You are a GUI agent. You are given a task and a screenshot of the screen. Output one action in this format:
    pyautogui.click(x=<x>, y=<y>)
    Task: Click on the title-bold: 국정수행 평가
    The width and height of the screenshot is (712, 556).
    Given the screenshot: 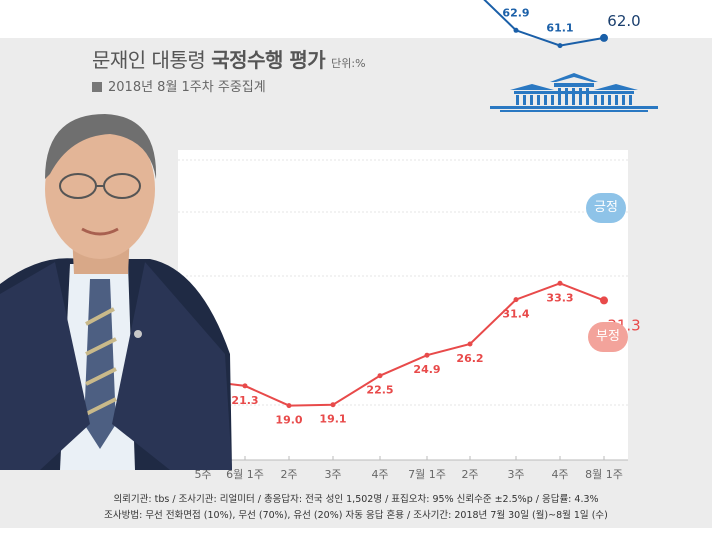 What is the action you would take?
    pyautogui.click(x=268, y=60)
    